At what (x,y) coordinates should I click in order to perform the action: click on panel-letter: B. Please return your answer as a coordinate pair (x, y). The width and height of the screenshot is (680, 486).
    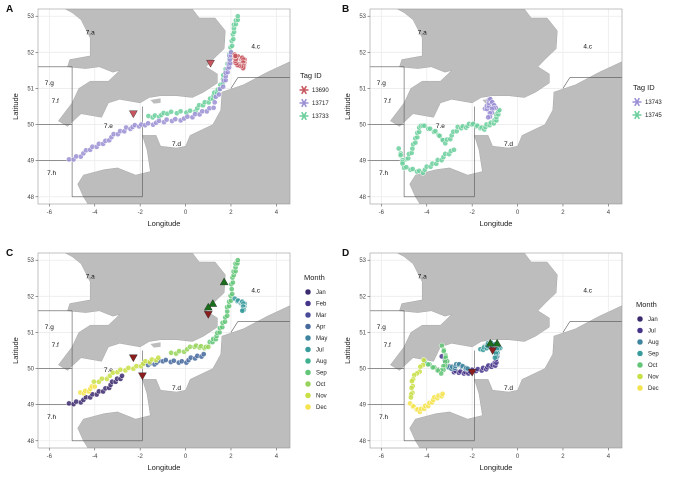
    Looking at the image, I should click on (345, 9).